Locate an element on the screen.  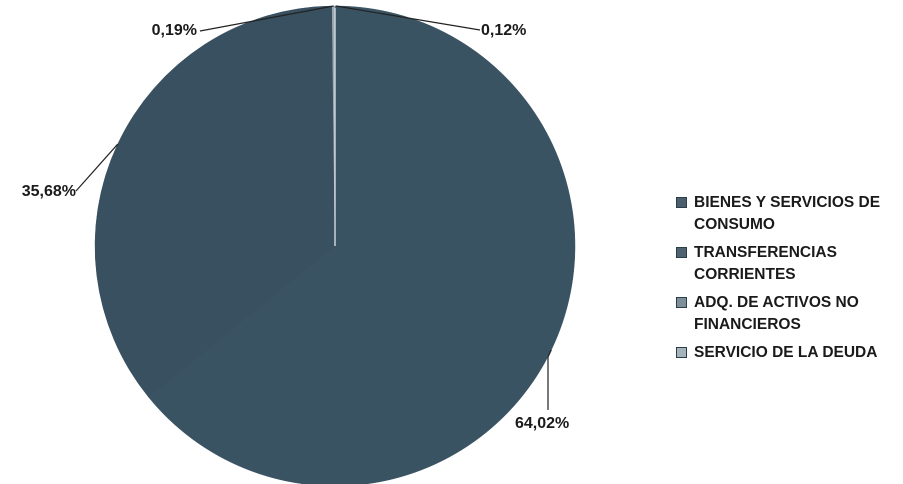
legend-label: ADQ. DE ACTIVOS NO FINANCIEROS is located at coordinates (776, 313).